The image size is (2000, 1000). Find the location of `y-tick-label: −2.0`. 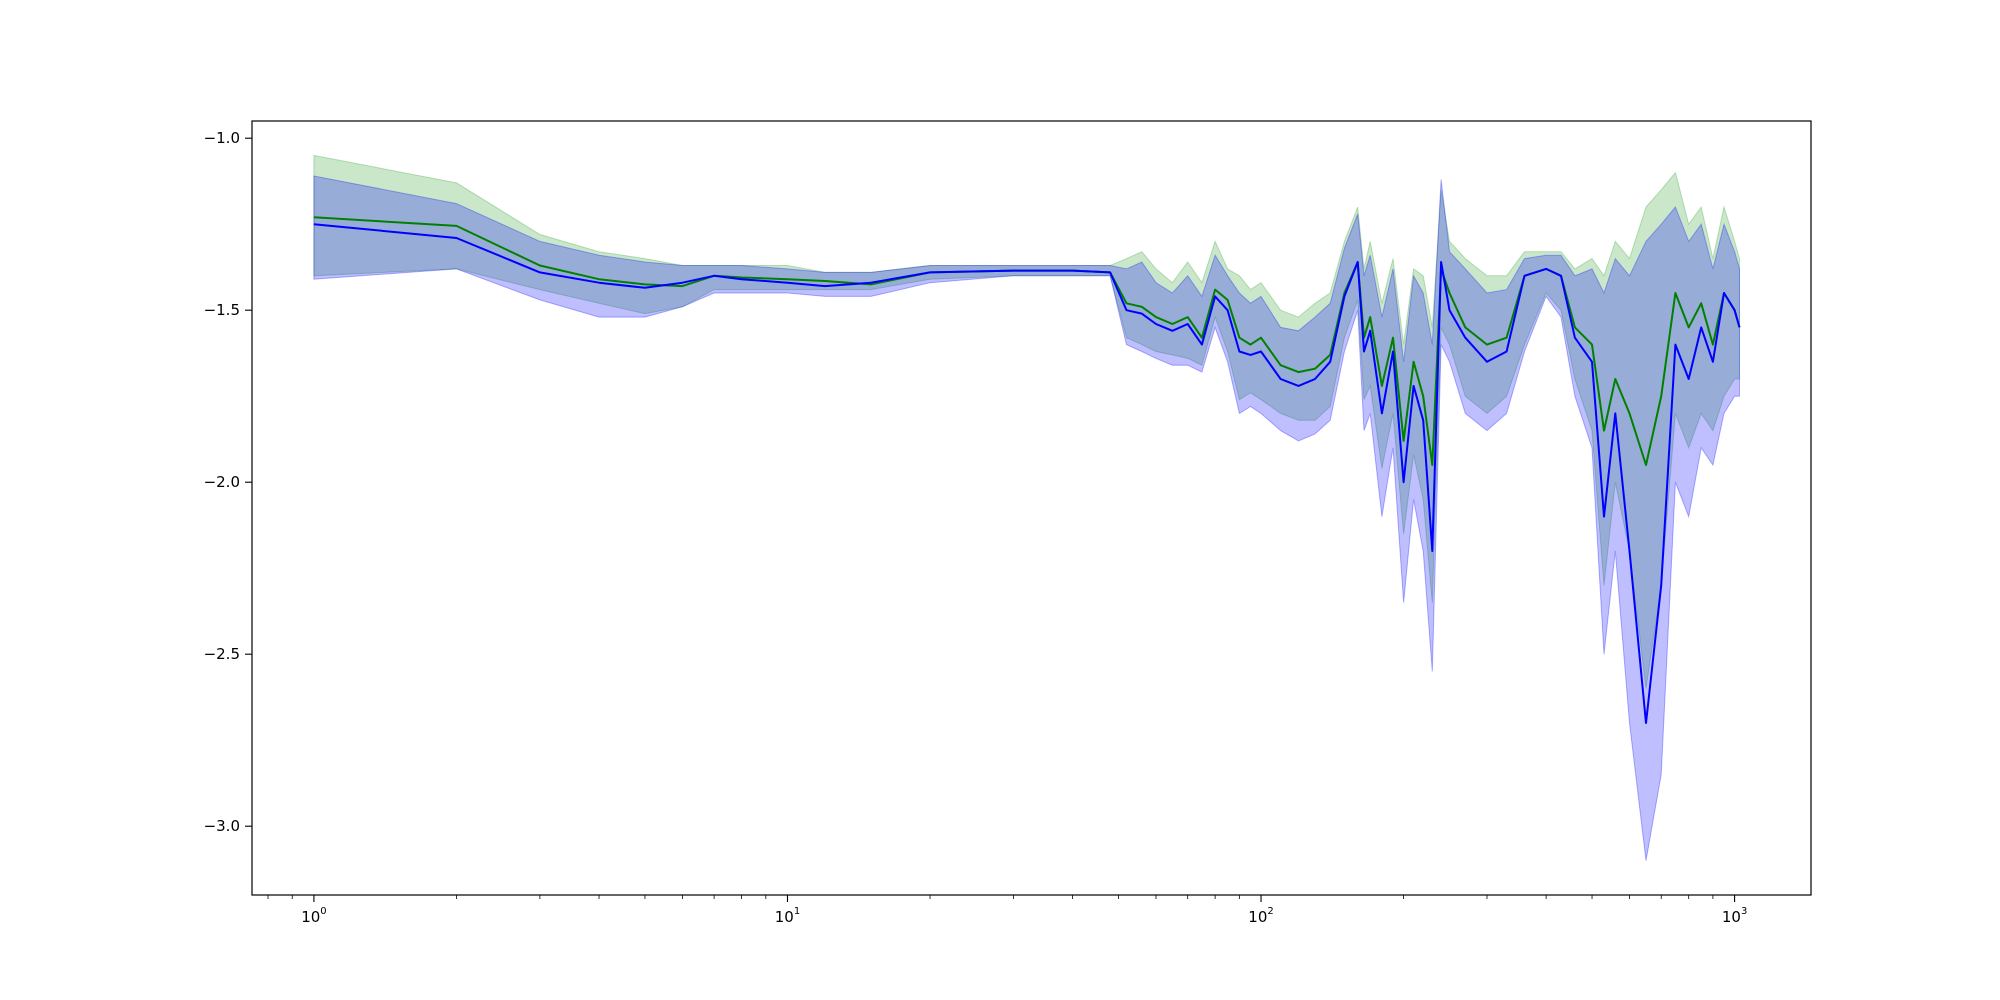

y-tick-label: −2.0 is located at coordinates (222, 482).